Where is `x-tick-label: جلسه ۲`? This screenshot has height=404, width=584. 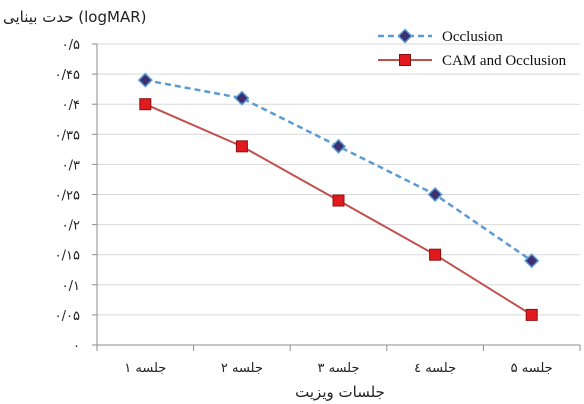 x-tick-label: جلسه ۲ is located at coordinates (242, 368).